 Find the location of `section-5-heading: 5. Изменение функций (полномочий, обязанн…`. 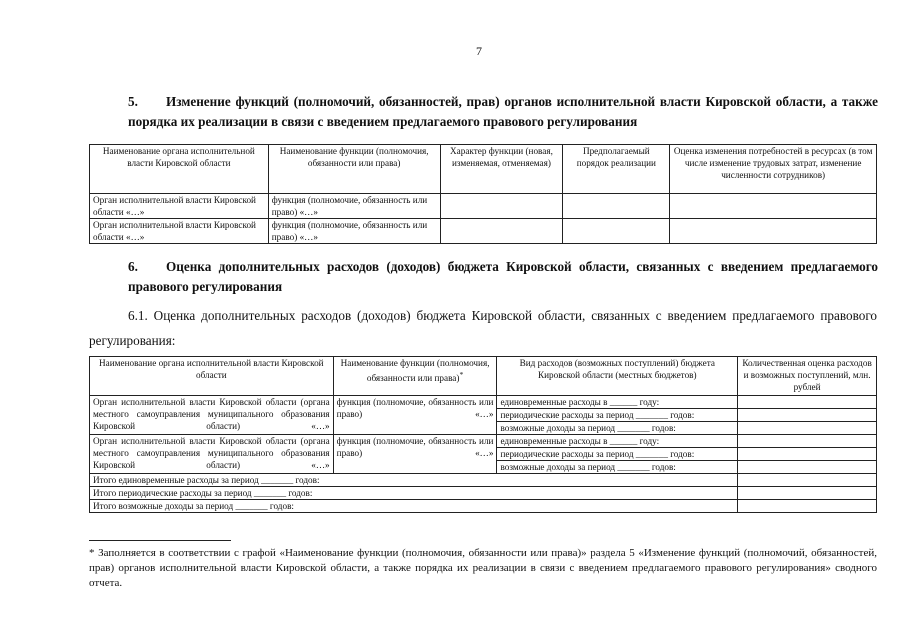

section-5-heading: 5. Изменение функций (полномочий, обязанн… is located at coordinates (503, 112).